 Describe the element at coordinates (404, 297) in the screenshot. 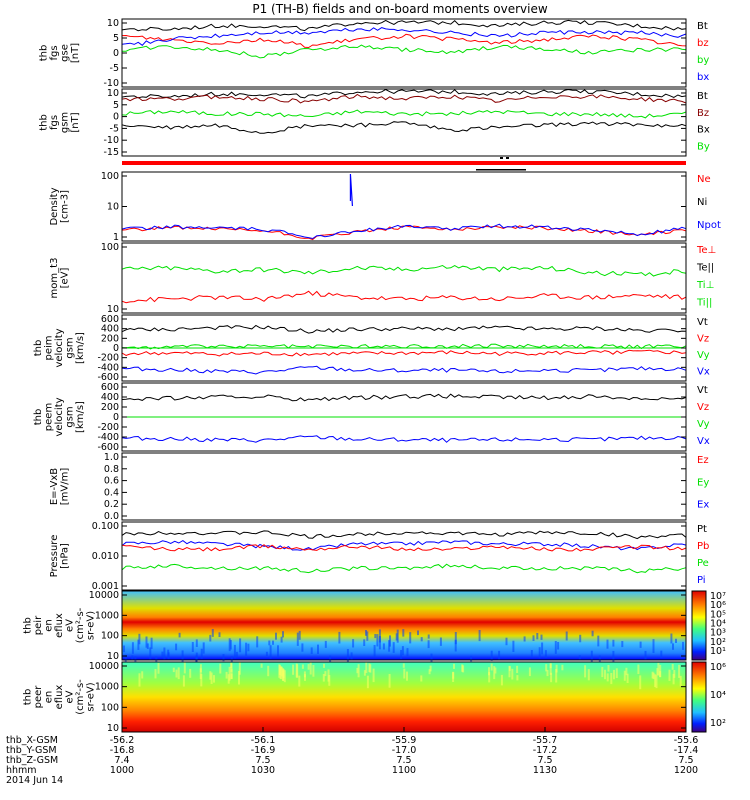

I see `series-Te` at that location.